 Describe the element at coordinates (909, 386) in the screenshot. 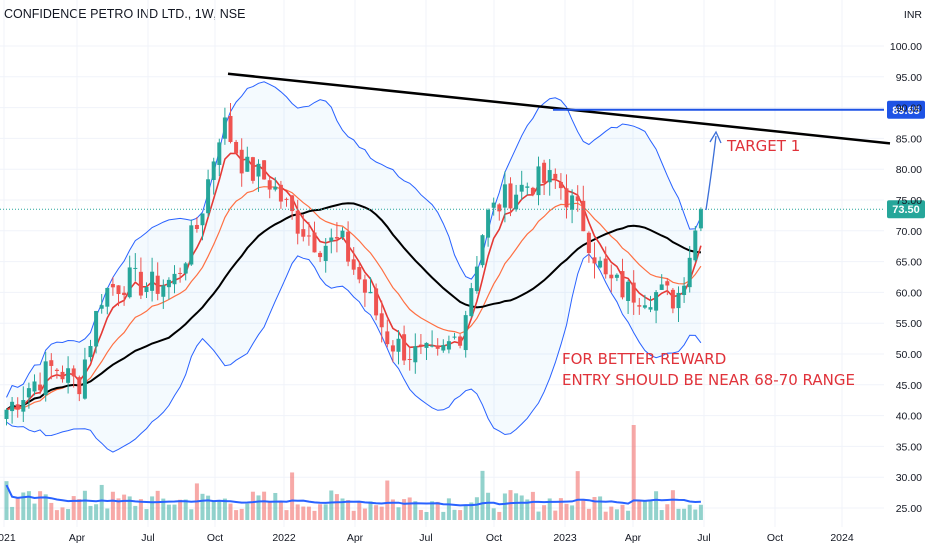

I see `price-tick-label: 45.00` at that location.